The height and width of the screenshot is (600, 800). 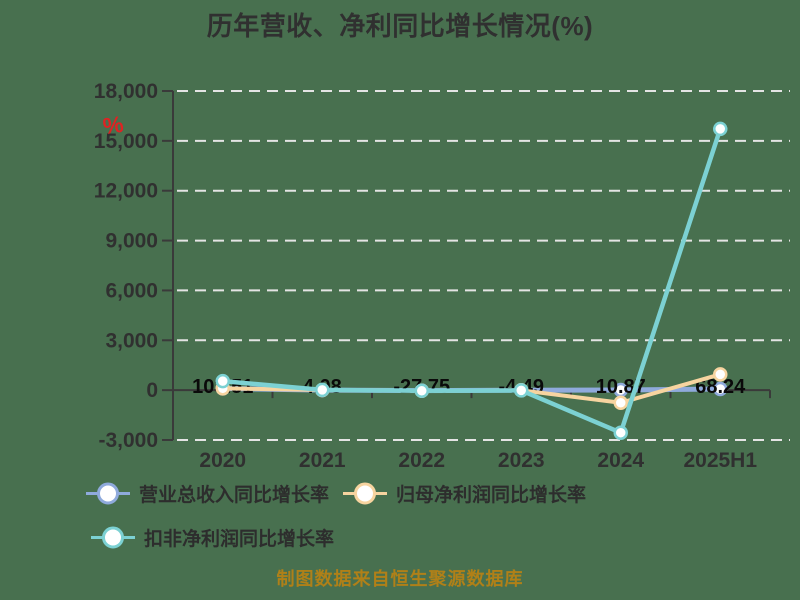 I want to click on y-tick-label: 18,000, so click(x=126, y=91).